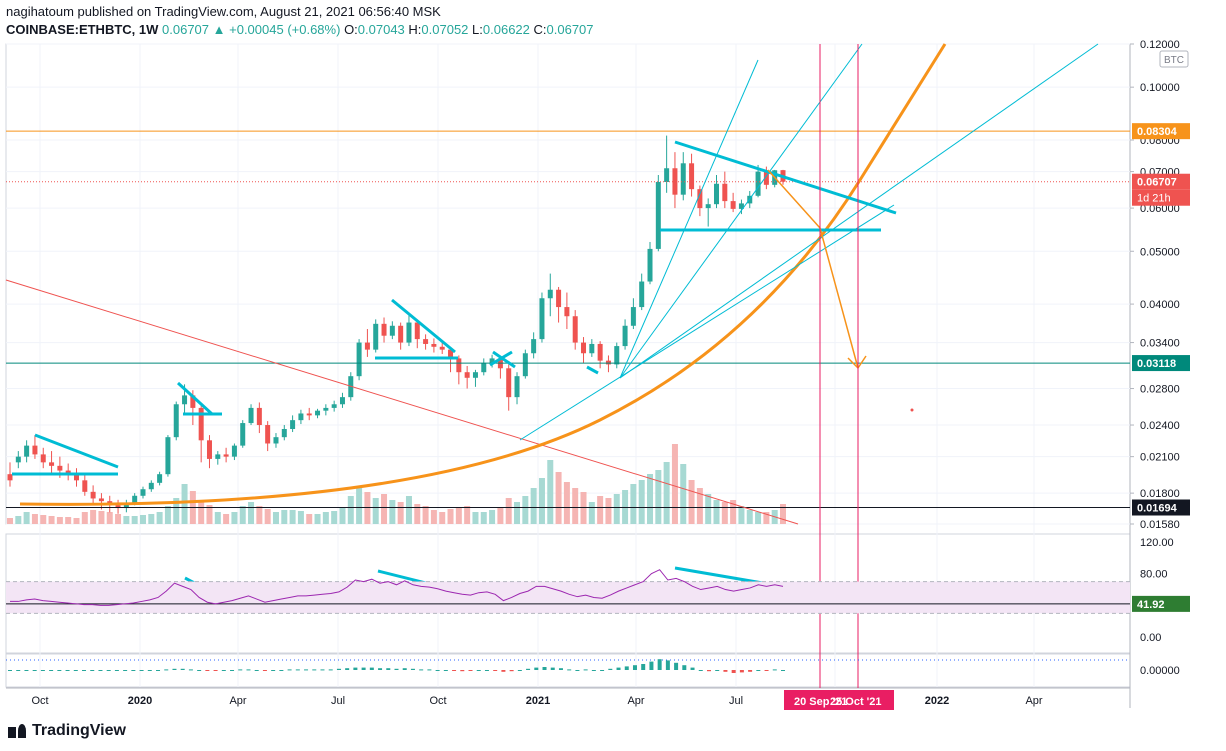 Image resolution: width=1226 pixels, height=751 pixels. What do you see at coordinates (1151, 605) in the screenshot?
I see `rsi-value-label: 41.92` at bounding box center [1151, 605].